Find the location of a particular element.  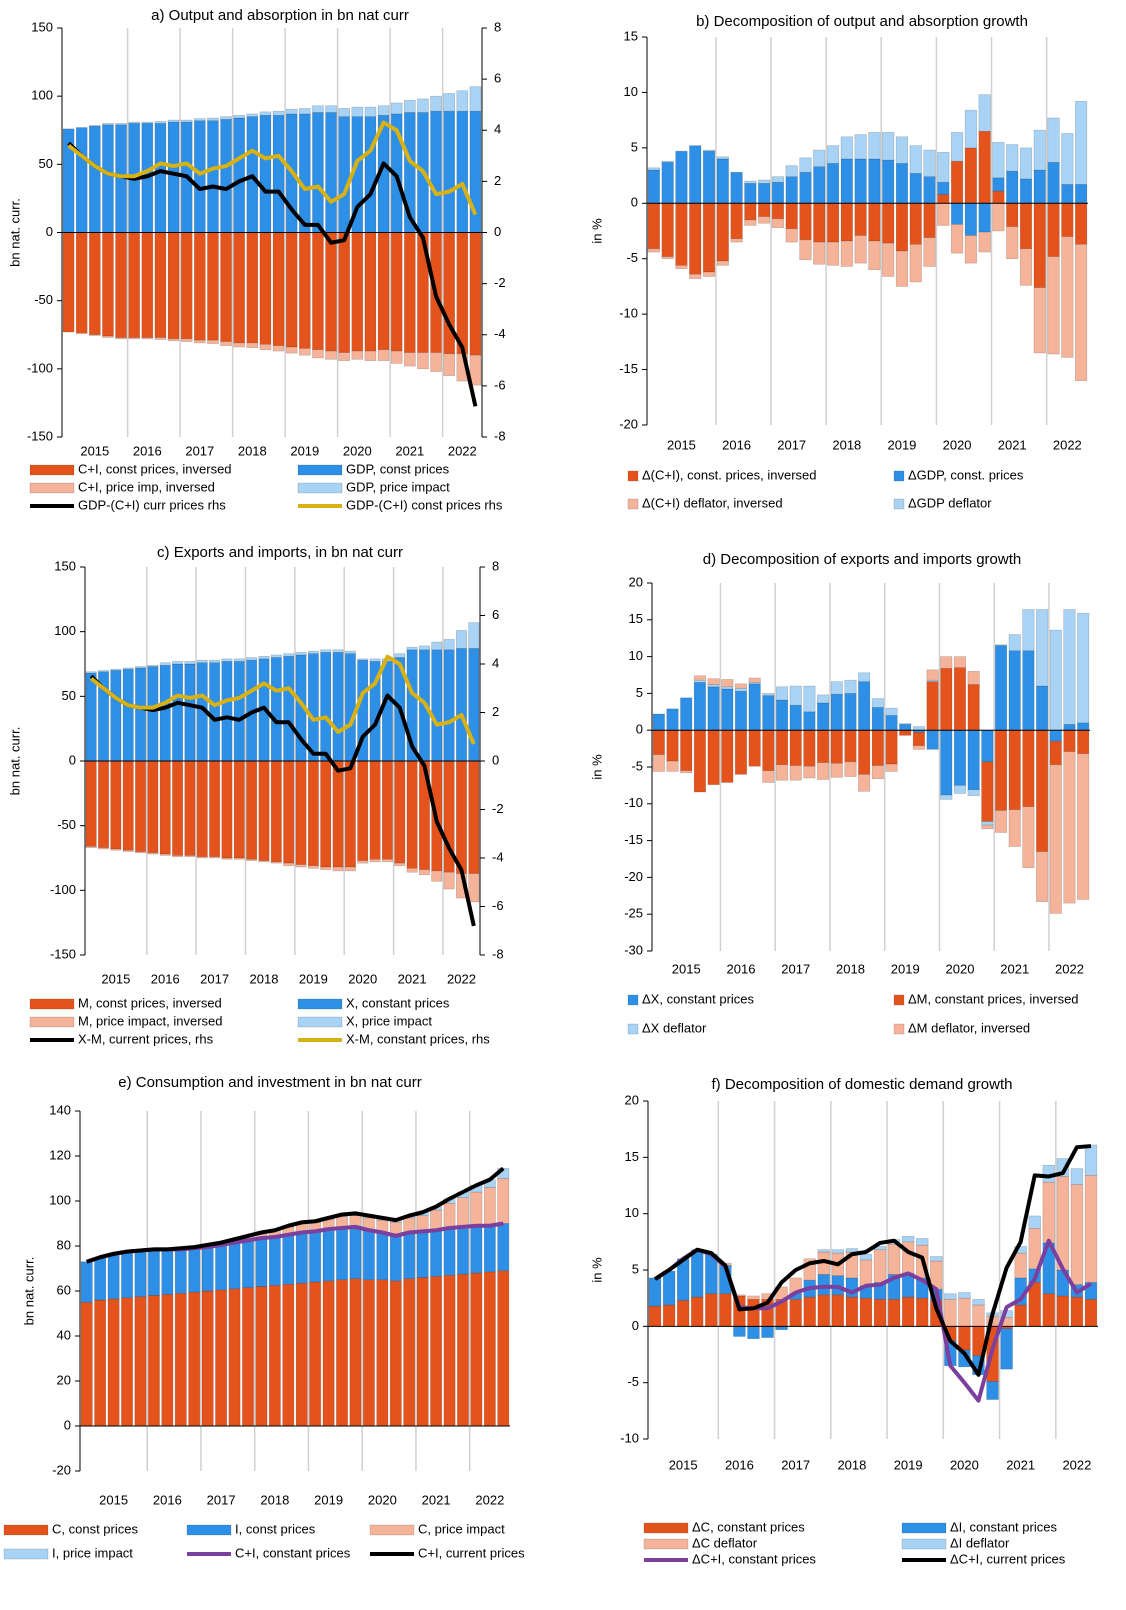

legend-label: GDP, price impact is located at coordinates (398, 486).